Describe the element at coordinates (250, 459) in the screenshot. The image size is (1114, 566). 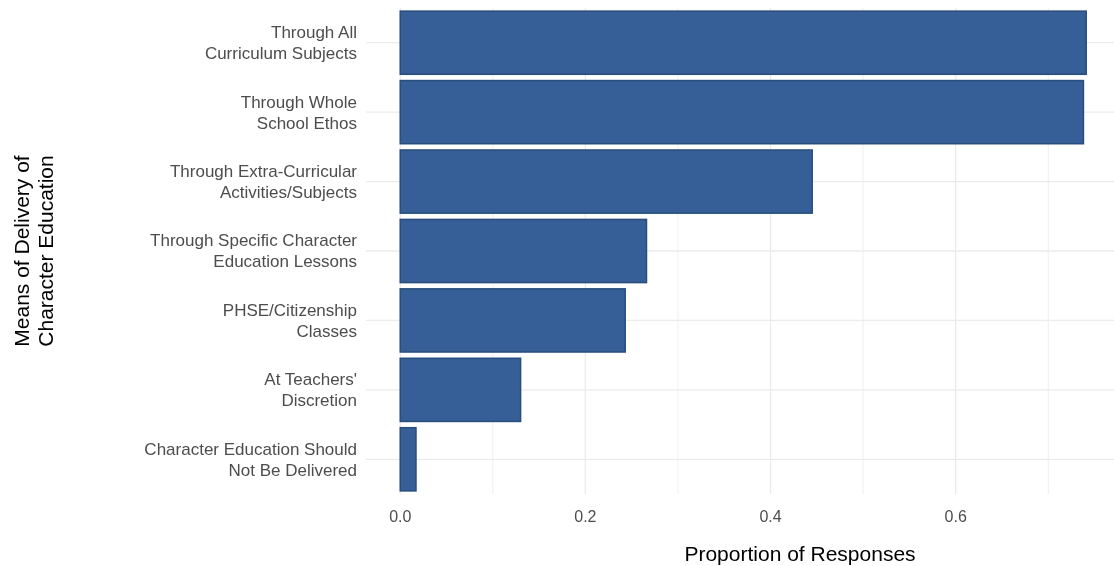
I see `y-tick-label: Character Education Should Not Be Delivered` at that location.